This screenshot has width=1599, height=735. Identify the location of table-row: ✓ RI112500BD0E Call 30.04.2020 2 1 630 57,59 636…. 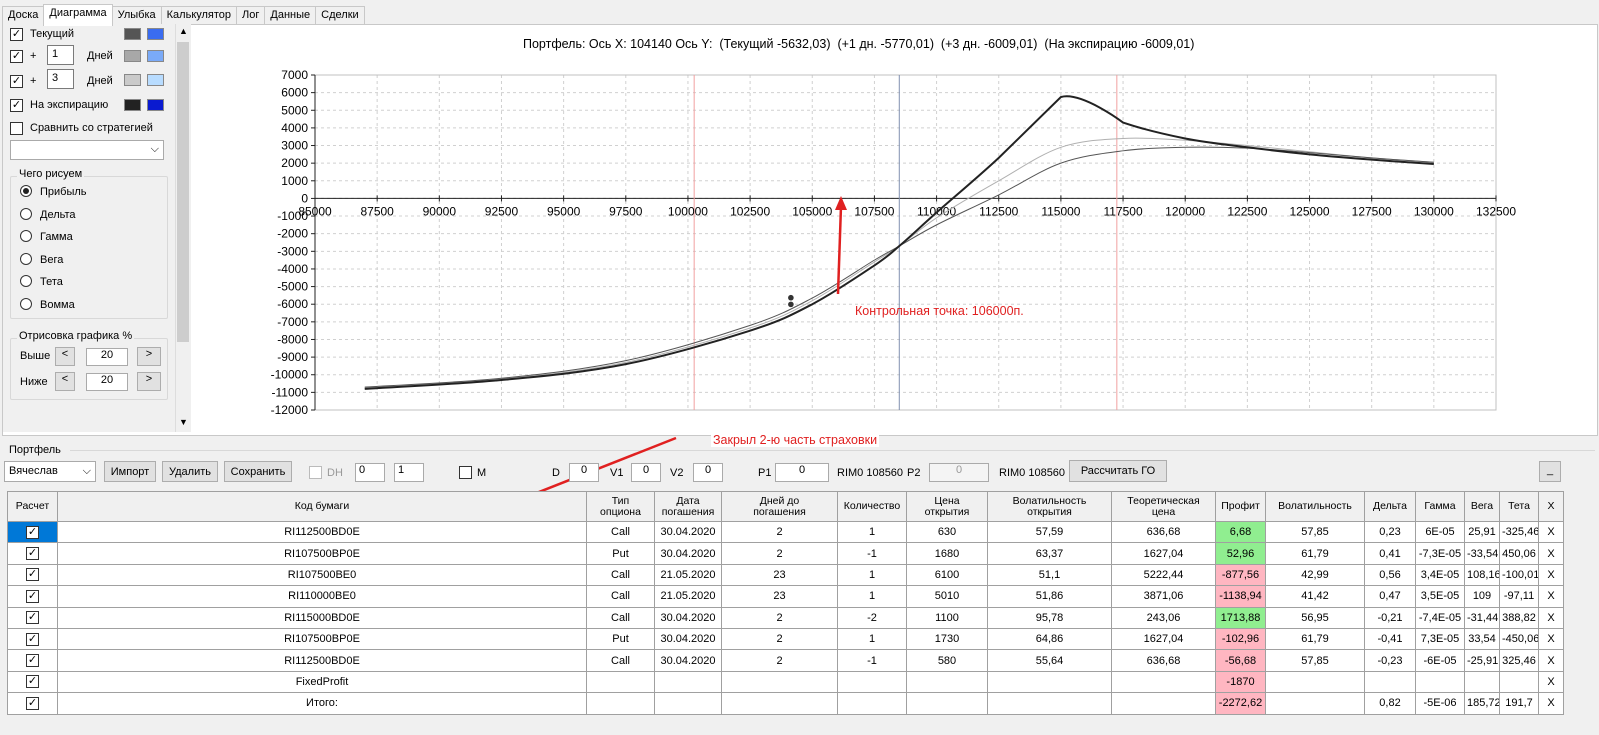
(785, 532).